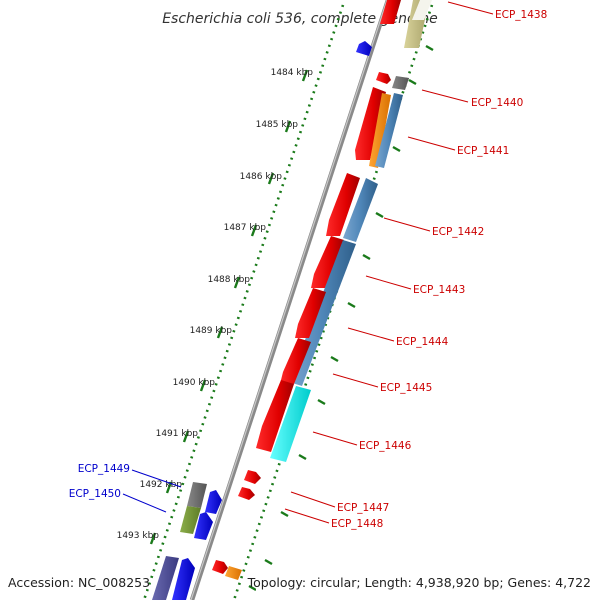 This screenshot has height=600, width=600. I want to click on kbp-label: 1492 kbp, so click(161, 485).